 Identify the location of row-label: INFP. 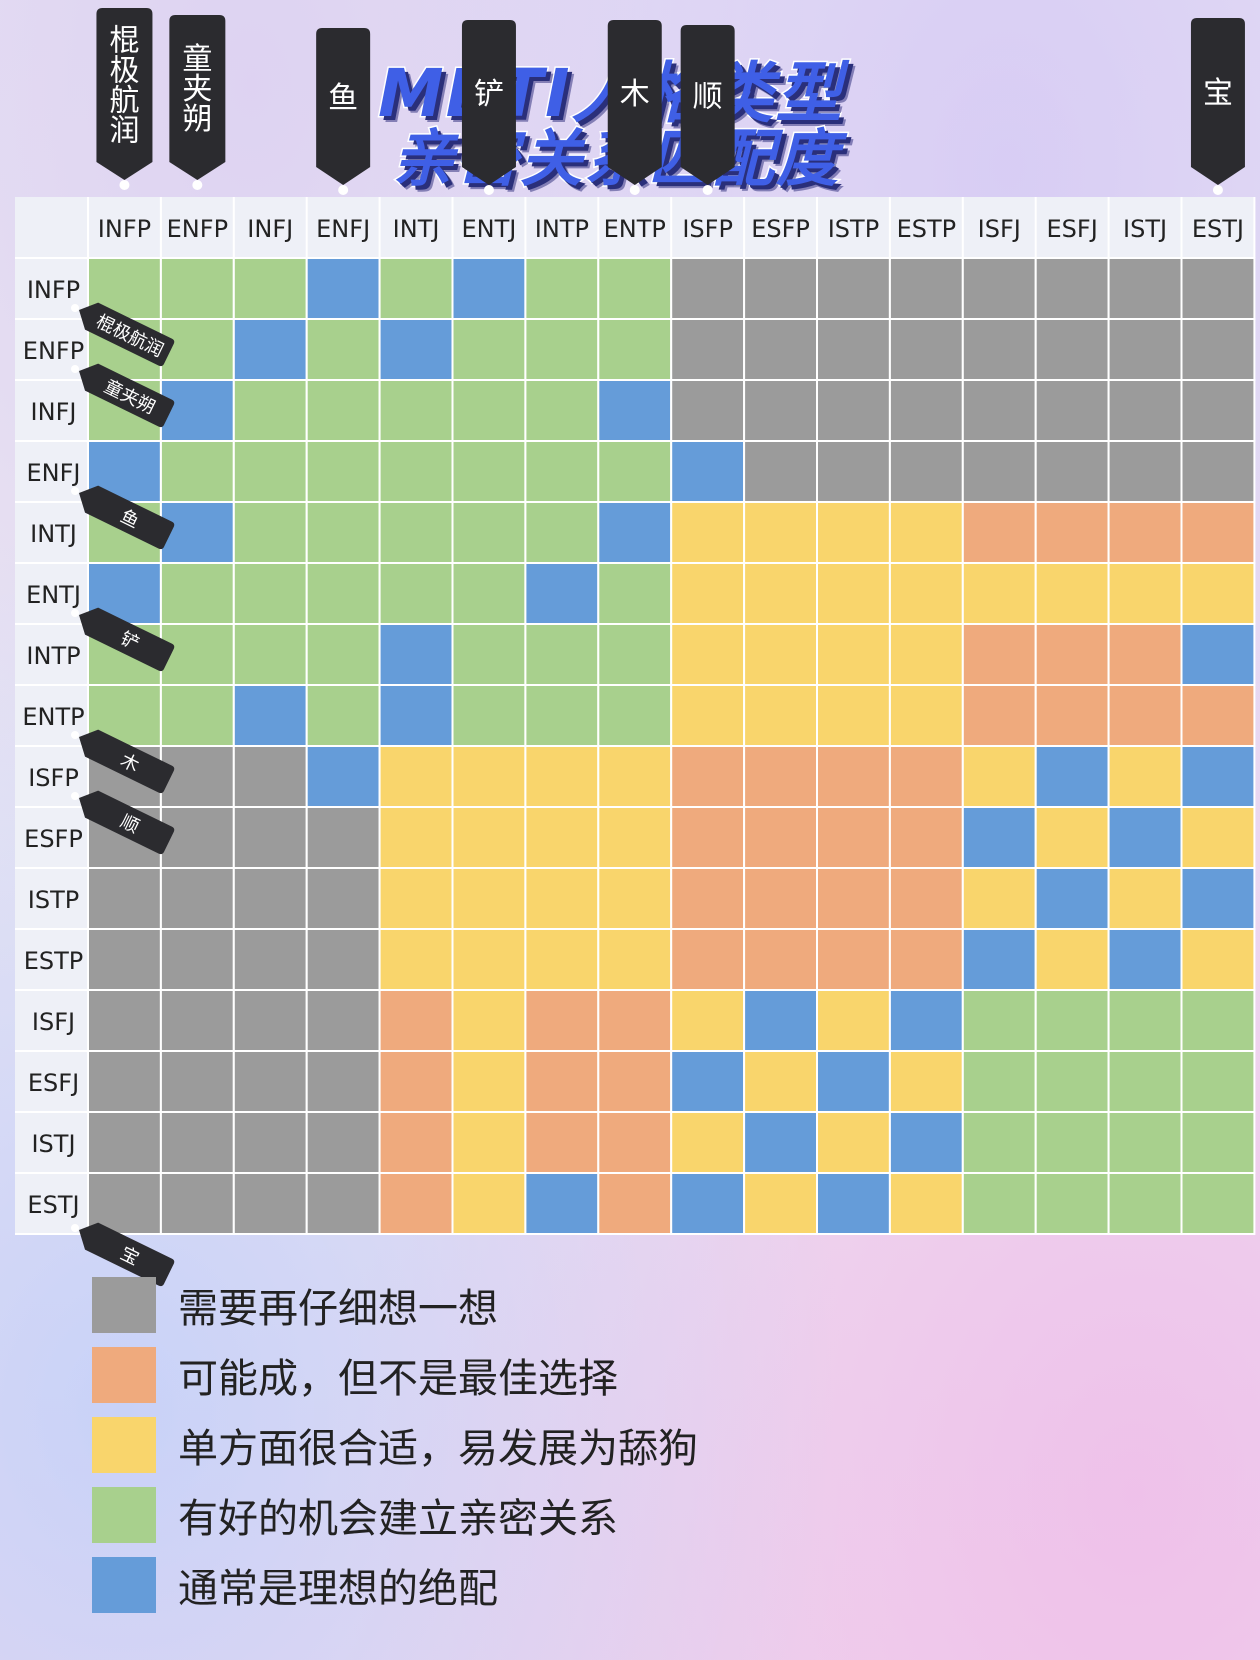
(53, 290).